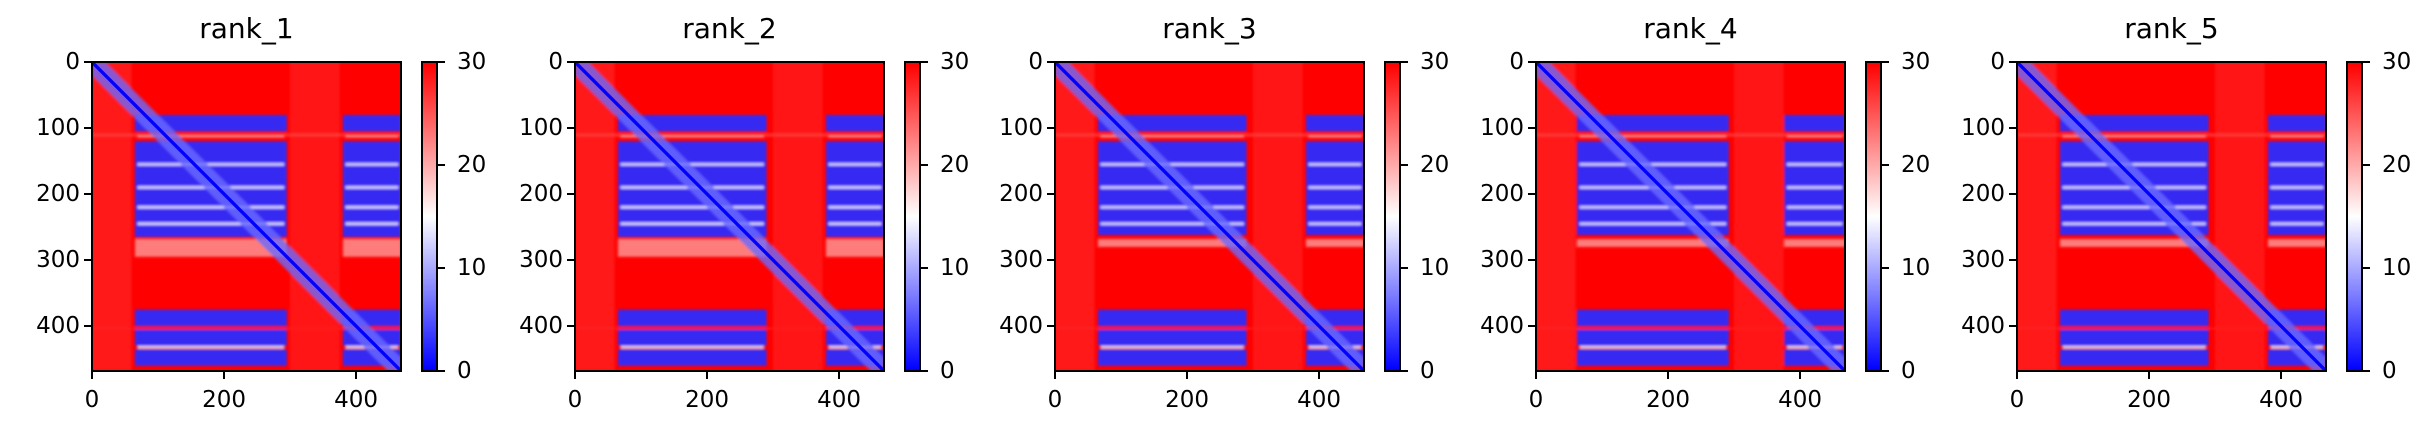  I want to click on panel-title: rank_5, so click(2171, 28).